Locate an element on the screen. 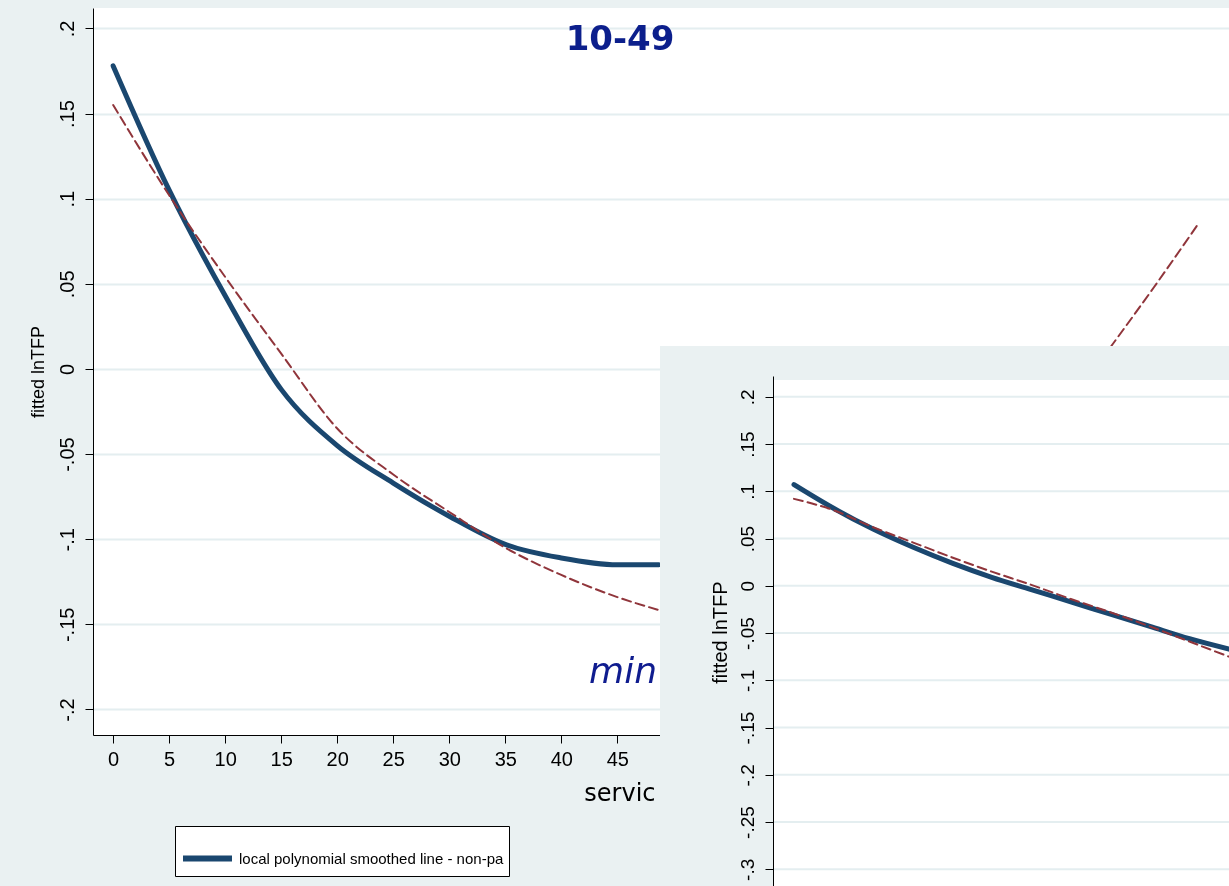 This screenshot has width=1229, height=886. x-tick-label: 10 is located at coordinates (225, 758).